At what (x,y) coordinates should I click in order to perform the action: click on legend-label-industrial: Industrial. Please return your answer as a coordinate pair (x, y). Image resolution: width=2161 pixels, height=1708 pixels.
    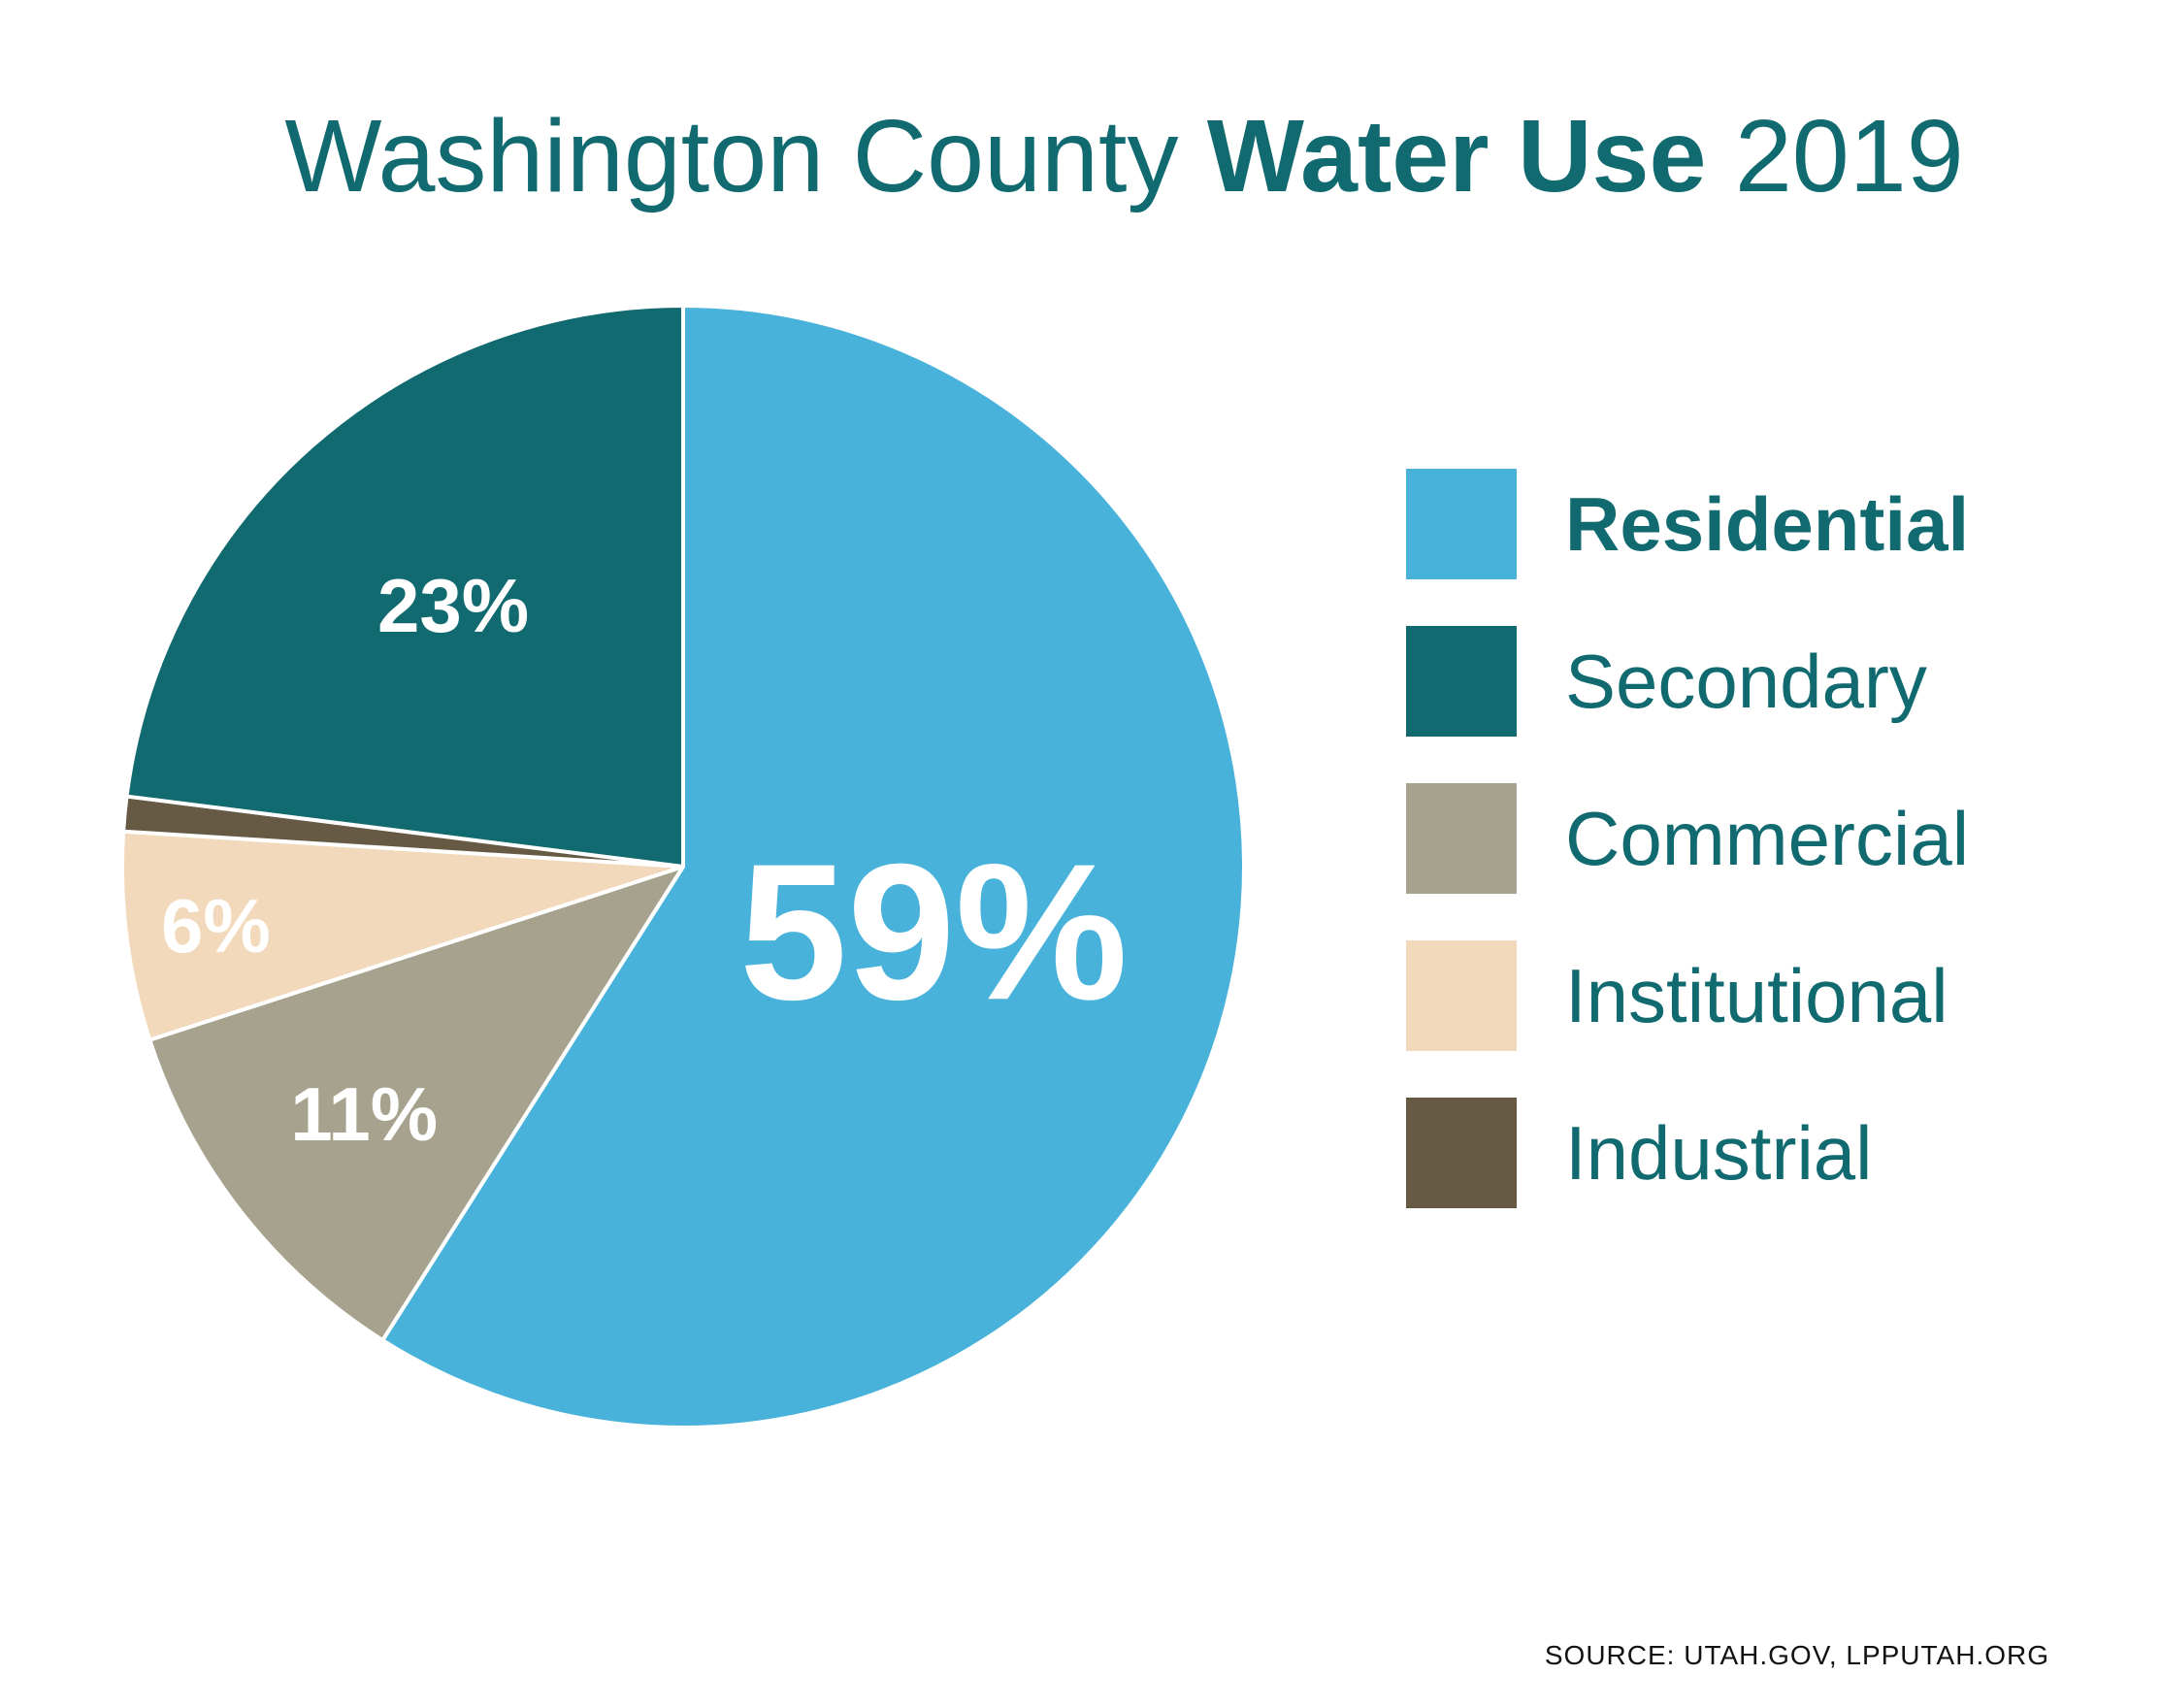
    Looking at the image, I should click on (1719, 1153).